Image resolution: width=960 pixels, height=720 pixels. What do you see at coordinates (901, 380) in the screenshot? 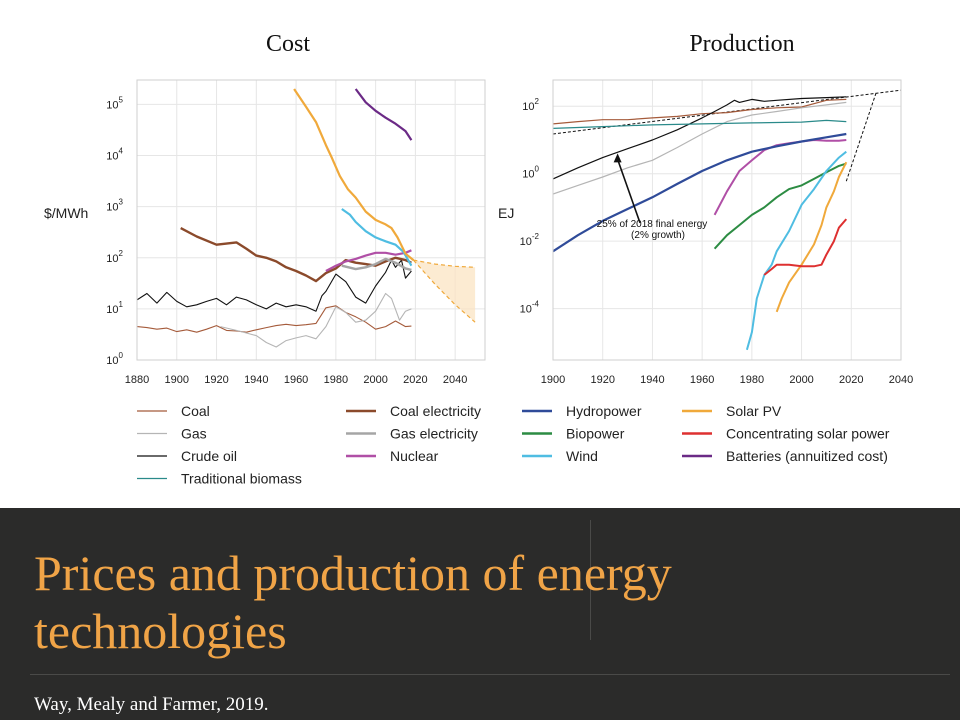
I see `production-x-tick-label: 2040` at bounding box center [901, 380].